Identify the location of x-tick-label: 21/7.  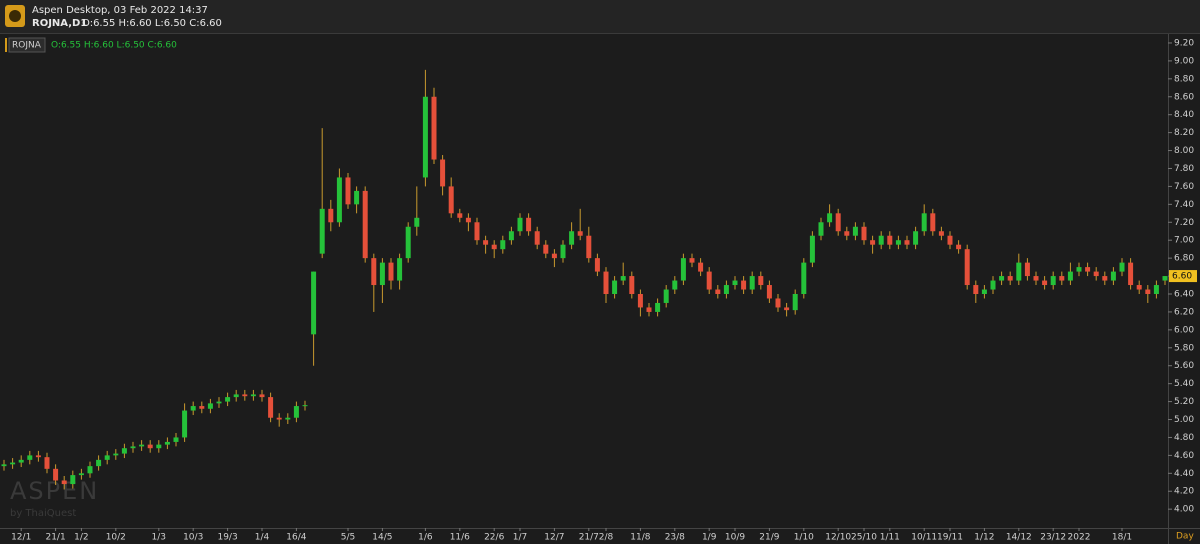
(589, 538).